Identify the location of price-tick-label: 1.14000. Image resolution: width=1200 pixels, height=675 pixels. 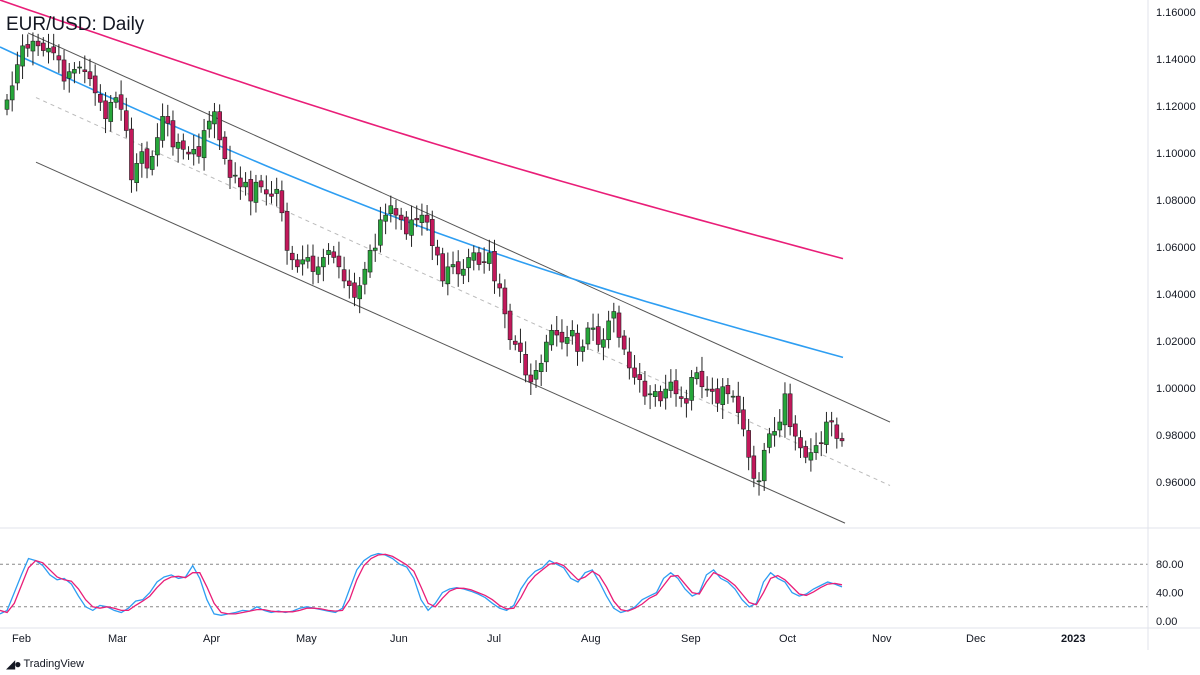
(1176, 60).